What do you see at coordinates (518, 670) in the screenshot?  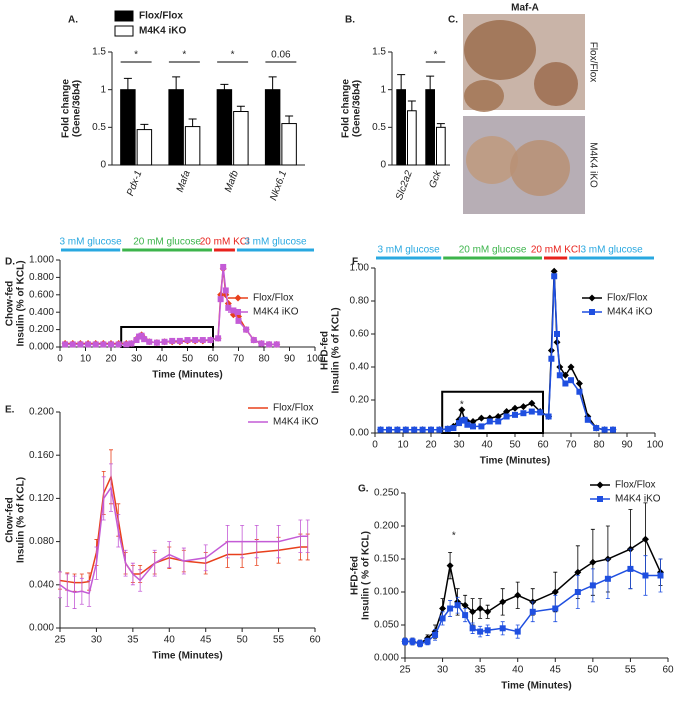 I see `x-tick-label: 40` at bounding box center [518, 670].